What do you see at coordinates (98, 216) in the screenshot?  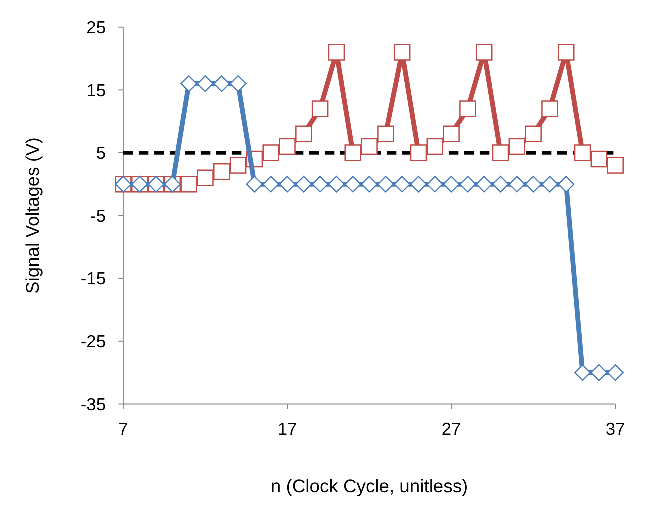 I see `y-tick-label: -5` at bounding box center [98, 216].